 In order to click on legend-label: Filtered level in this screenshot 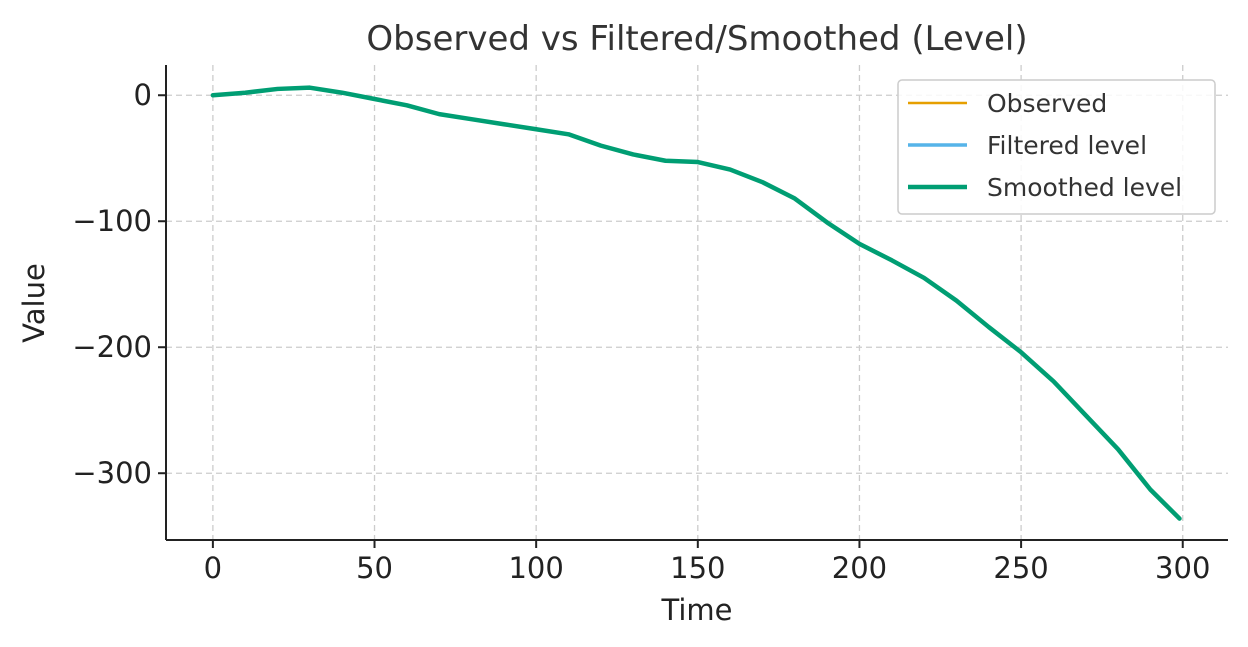, I will do `click(1067, 145)`.